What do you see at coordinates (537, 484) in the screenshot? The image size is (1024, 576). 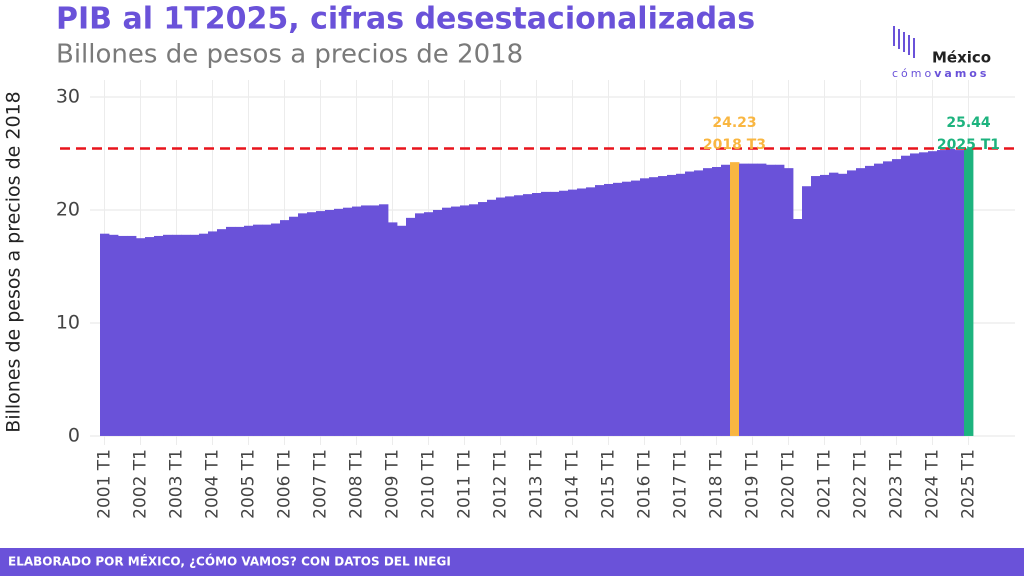 I see `x-tick-label: 2013 T1` at bounding box center [537, 484].